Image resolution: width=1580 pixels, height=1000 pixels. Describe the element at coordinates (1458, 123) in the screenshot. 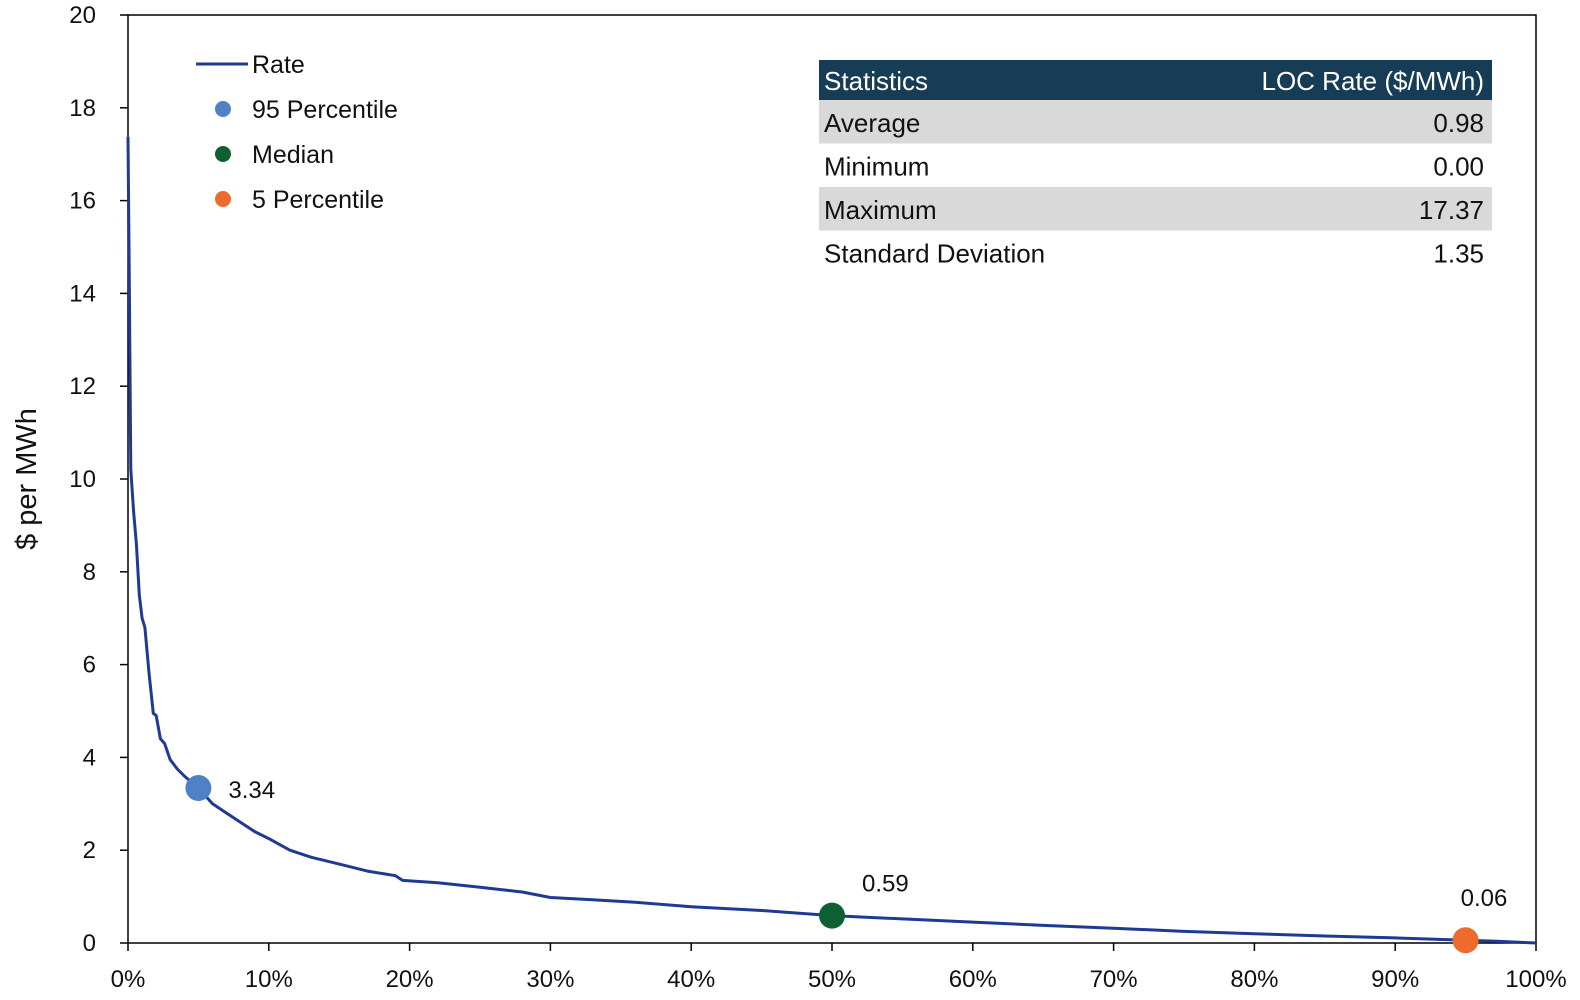

I see `stats-table-cell: 0.98` at that location.